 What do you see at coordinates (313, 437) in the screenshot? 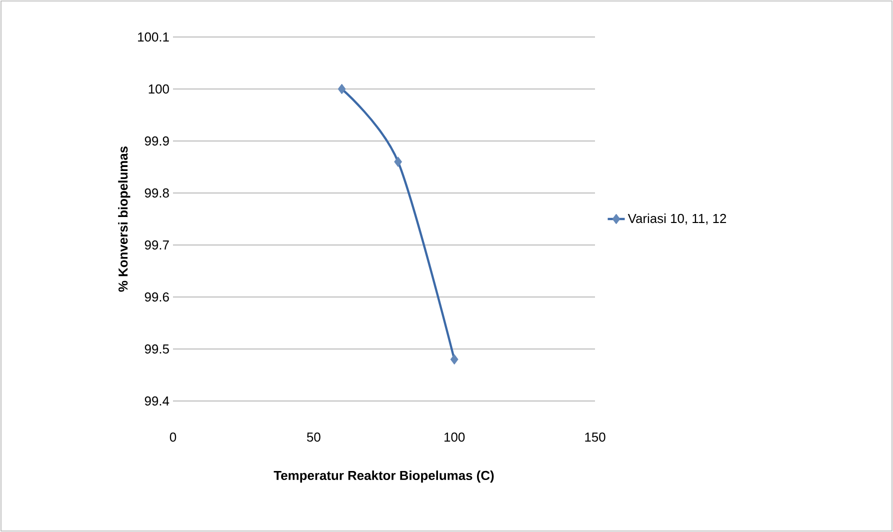
I see `x-tick-label: 50` at bounding box center [313, 437].